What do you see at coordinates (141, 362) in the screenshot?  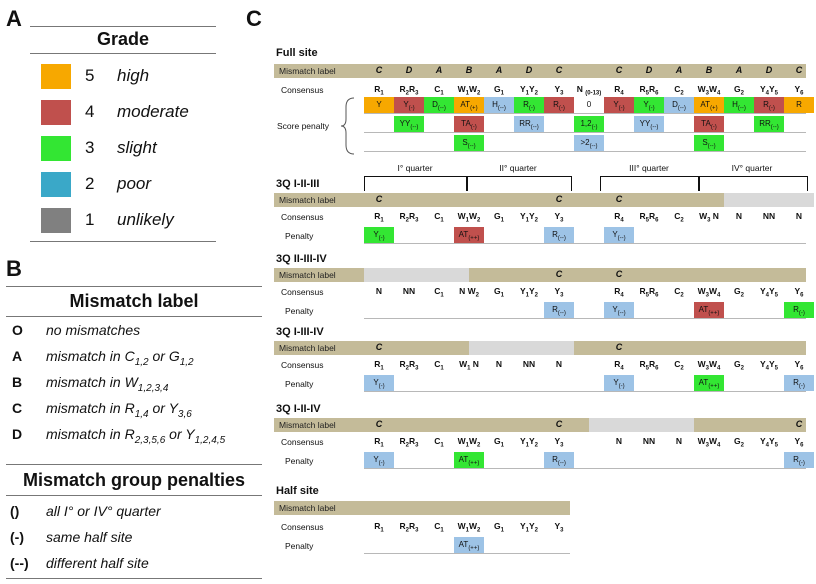 I see `subscript: 1,2` at bounding box center [141, 362].